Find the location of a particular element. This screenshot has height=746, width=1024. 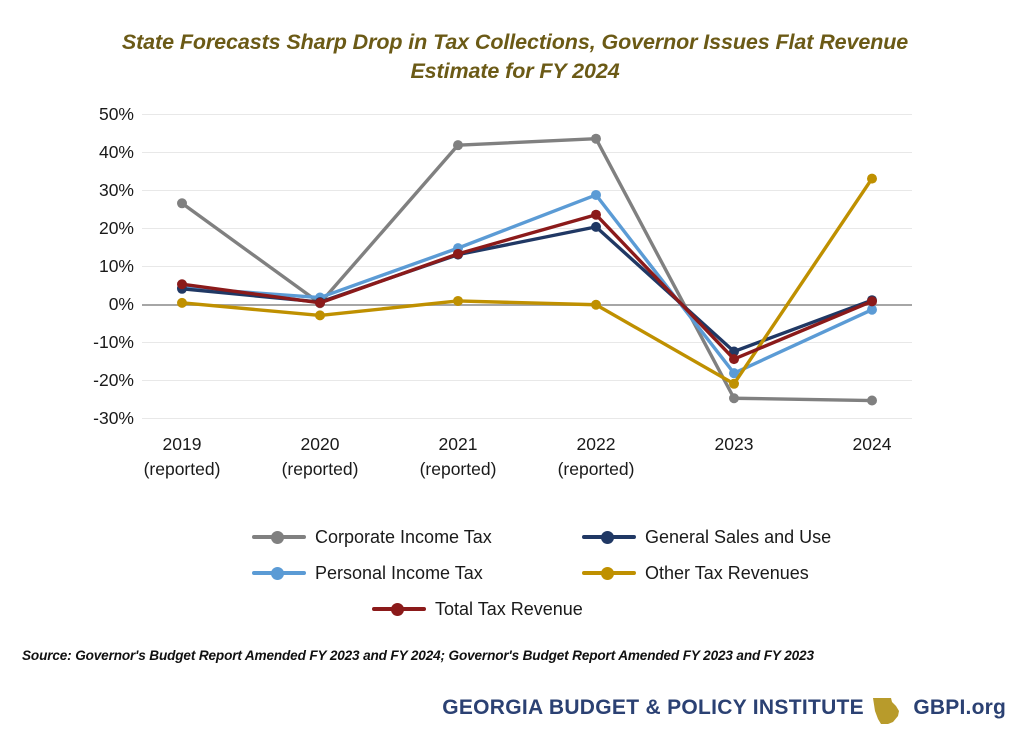

x-axis-tick-year: 2021 is located at coordinates (458, 444).